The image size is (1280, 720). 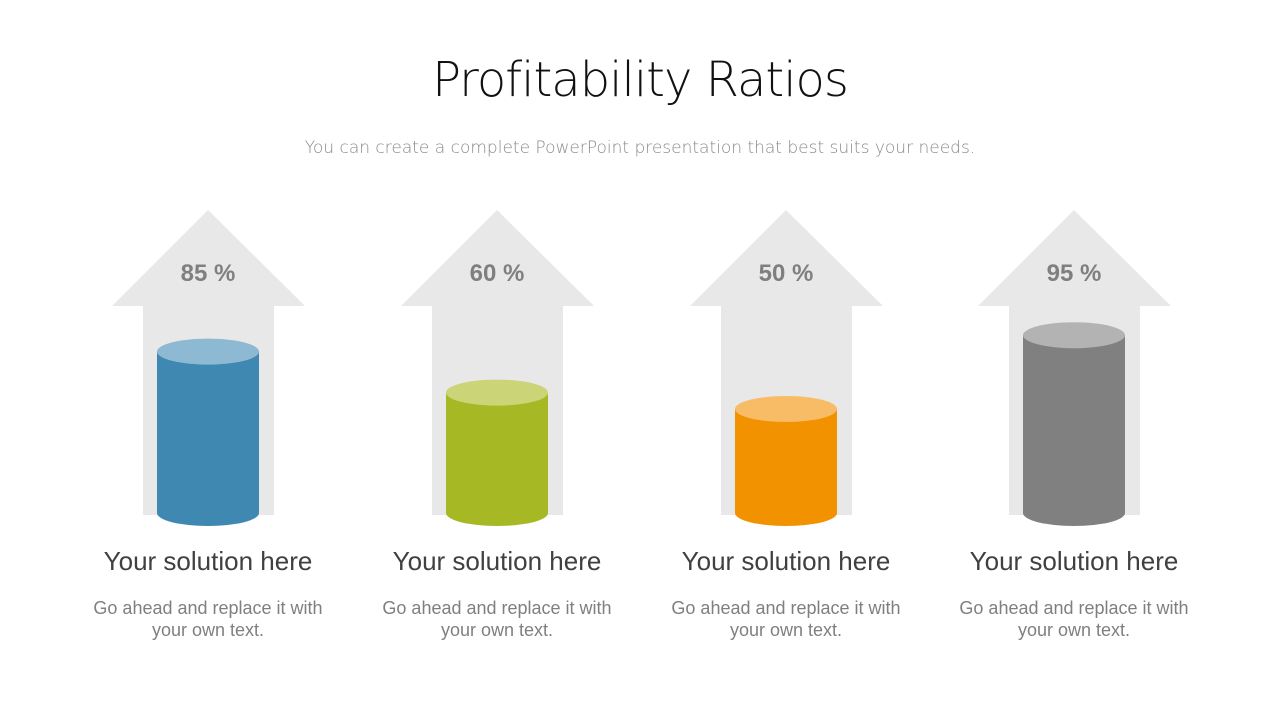 What do you see at coordinates (208, 273) in the screenshot?
I see `data-label: 85 %` at bounding box center [208, 273].